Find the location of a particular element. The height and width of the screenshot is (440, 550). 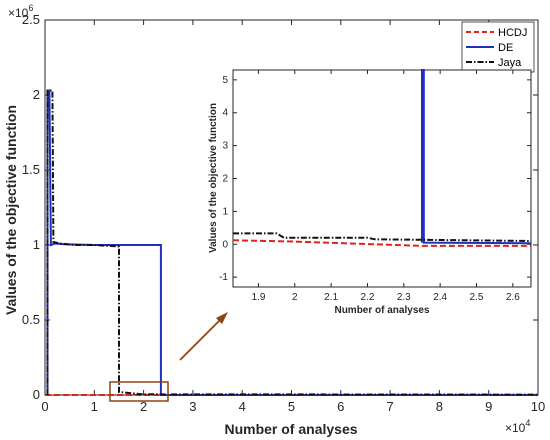

main-y-axis-label: Values of the objective function is located at coordinates (11, 210).